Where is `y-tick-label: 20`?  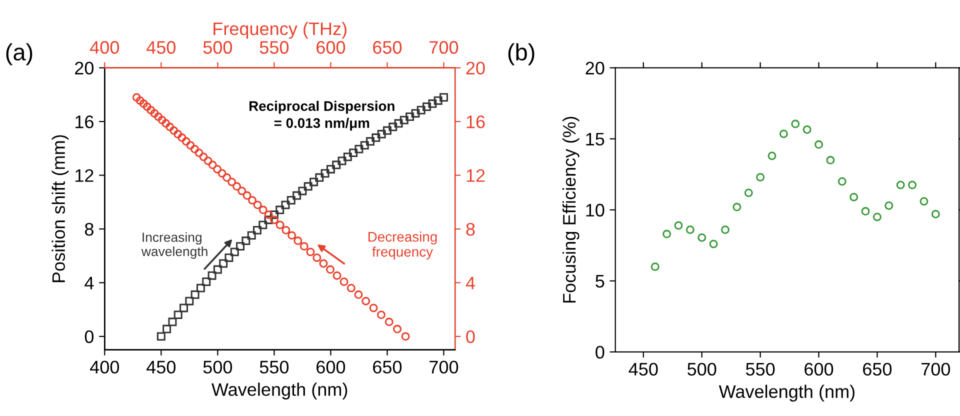 y-tick-label: 20 is located at coordinates (595, 68).